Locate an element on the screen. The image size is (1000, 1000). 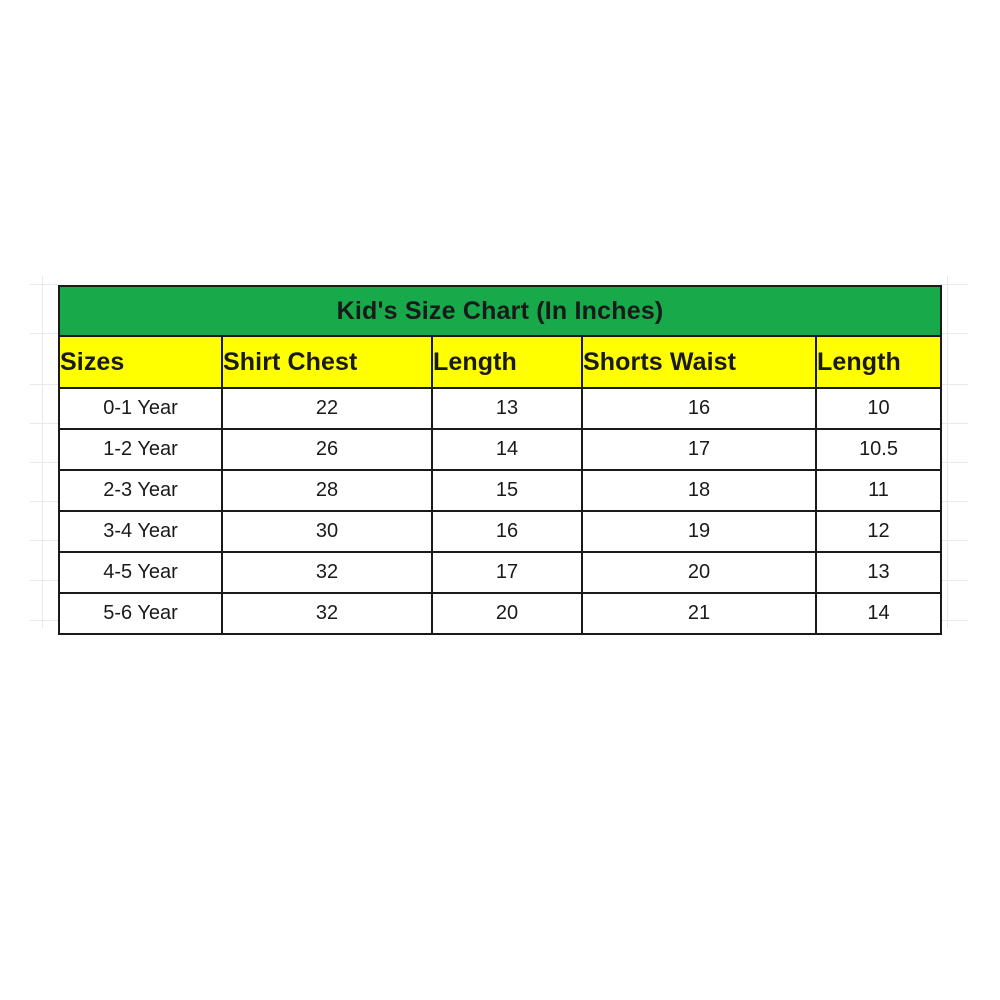
cell-shorts-waist: 21 is located at coordinates (699, 613).